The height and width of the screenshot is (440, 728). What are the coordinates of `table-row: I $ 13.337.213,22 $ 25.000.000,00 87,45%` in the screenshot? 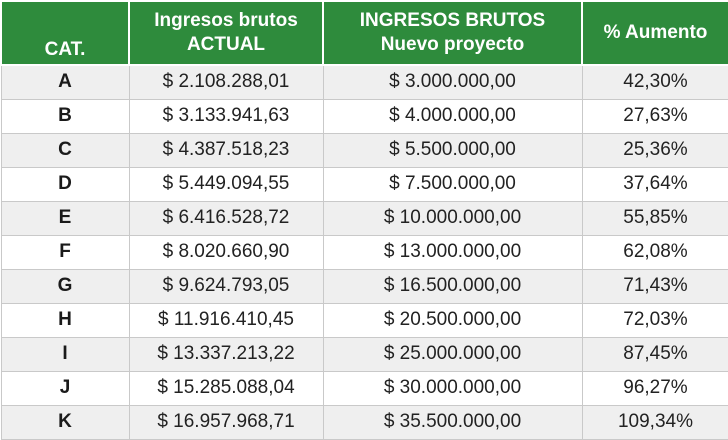 It's located at (364, 354).